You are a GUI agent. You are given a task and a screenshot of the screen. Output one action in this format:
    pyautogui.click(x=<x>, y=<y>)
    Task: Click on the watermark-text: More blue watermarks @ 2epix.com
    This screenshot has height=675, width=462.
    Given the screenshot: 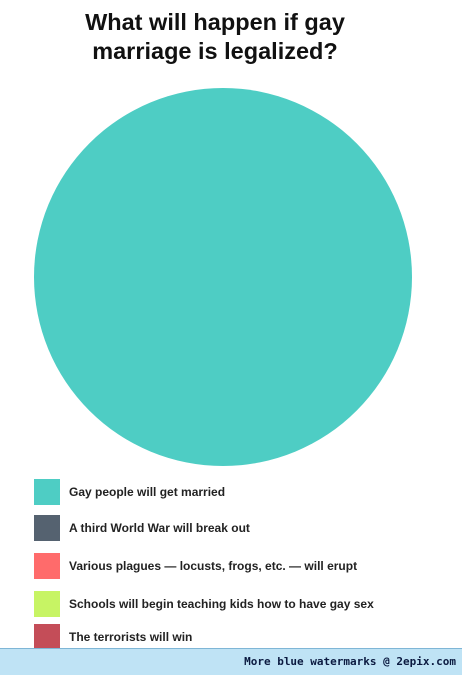 What is the action you would take?
    pyautogui.click(x=350, y=661)
    